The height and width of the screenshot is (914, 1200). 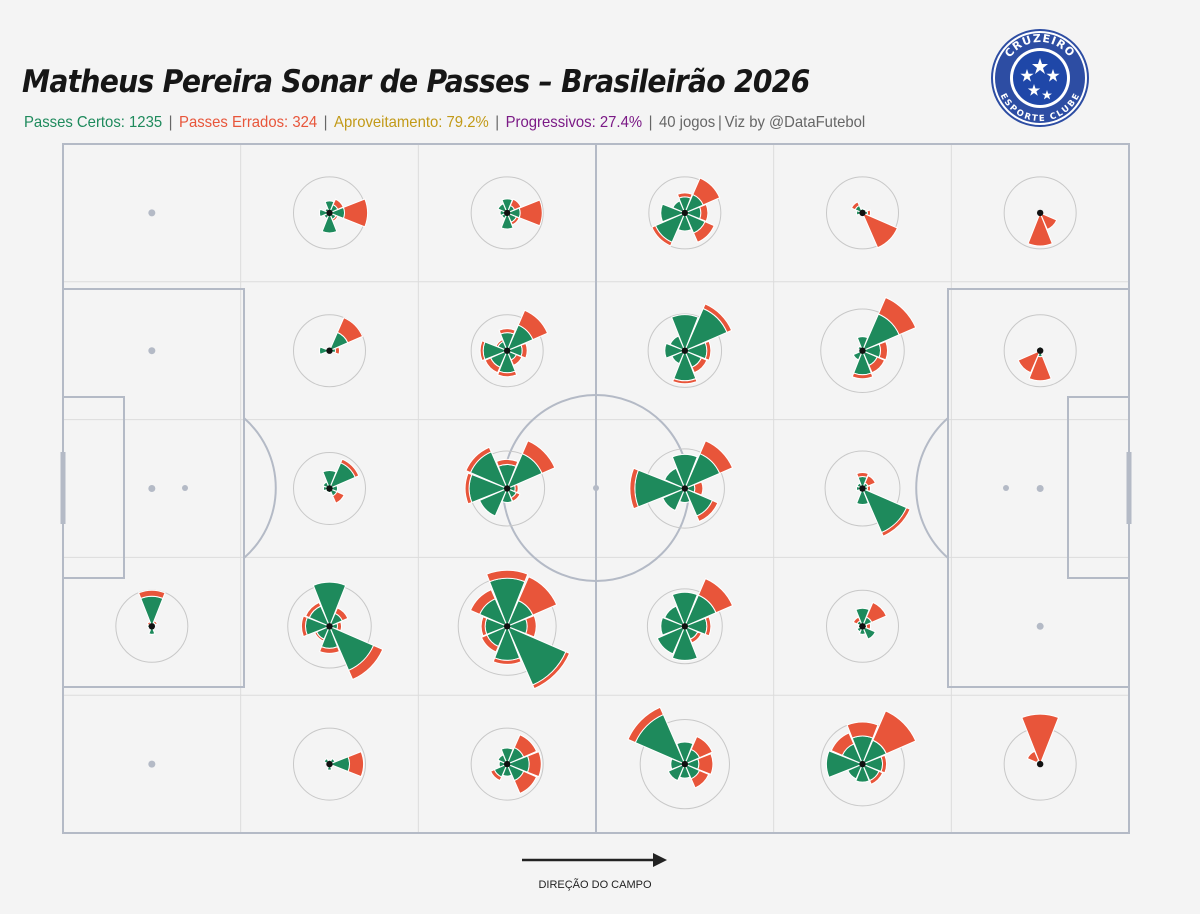 I want to click on stat-credit: Viz by @DataFutebol, so click(x=795, y=122).